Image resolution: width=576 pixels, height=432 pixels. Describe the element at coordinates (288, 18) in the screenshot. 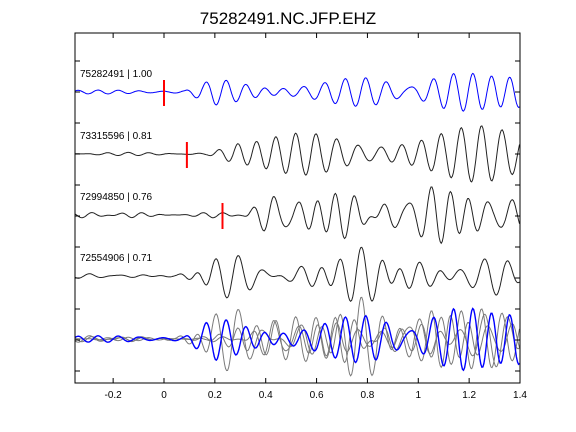

I see `chart-title: 75282491.NC.JFP.EHZ` at that location.